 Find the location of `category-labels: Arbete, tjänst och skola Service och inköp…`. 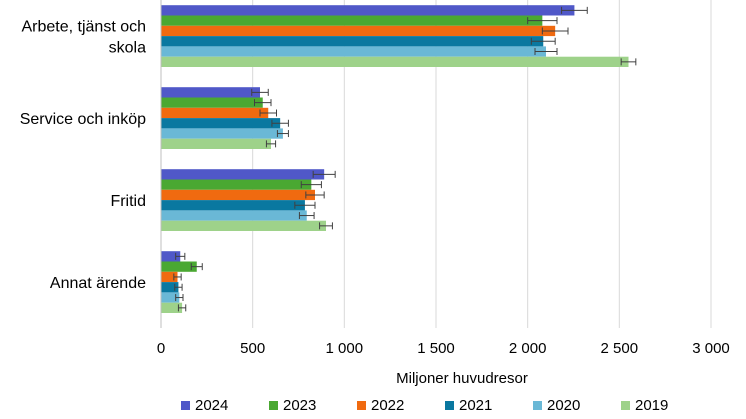

category-labels: Arbete, tjänst och skola Service och inköp… is located at coordinates (83, 156).